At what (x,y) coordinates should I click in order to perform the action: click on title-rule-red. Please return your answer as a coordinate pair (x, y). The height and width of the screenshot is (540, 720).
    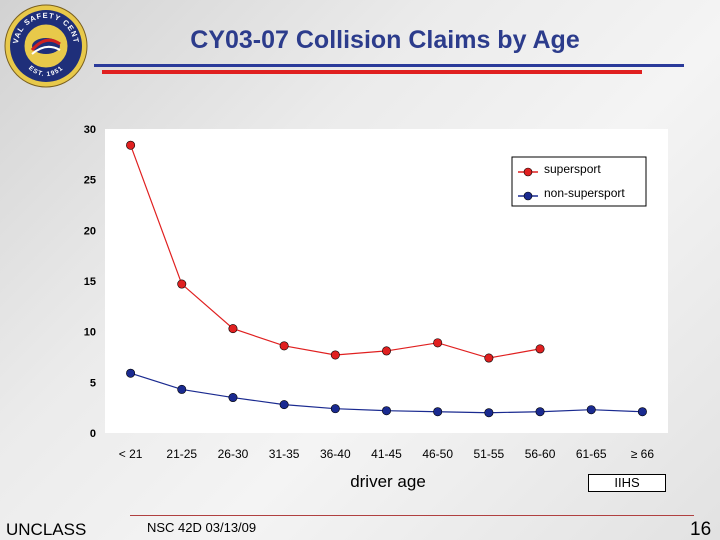
    Looking at the image, I should click on (372, 72).